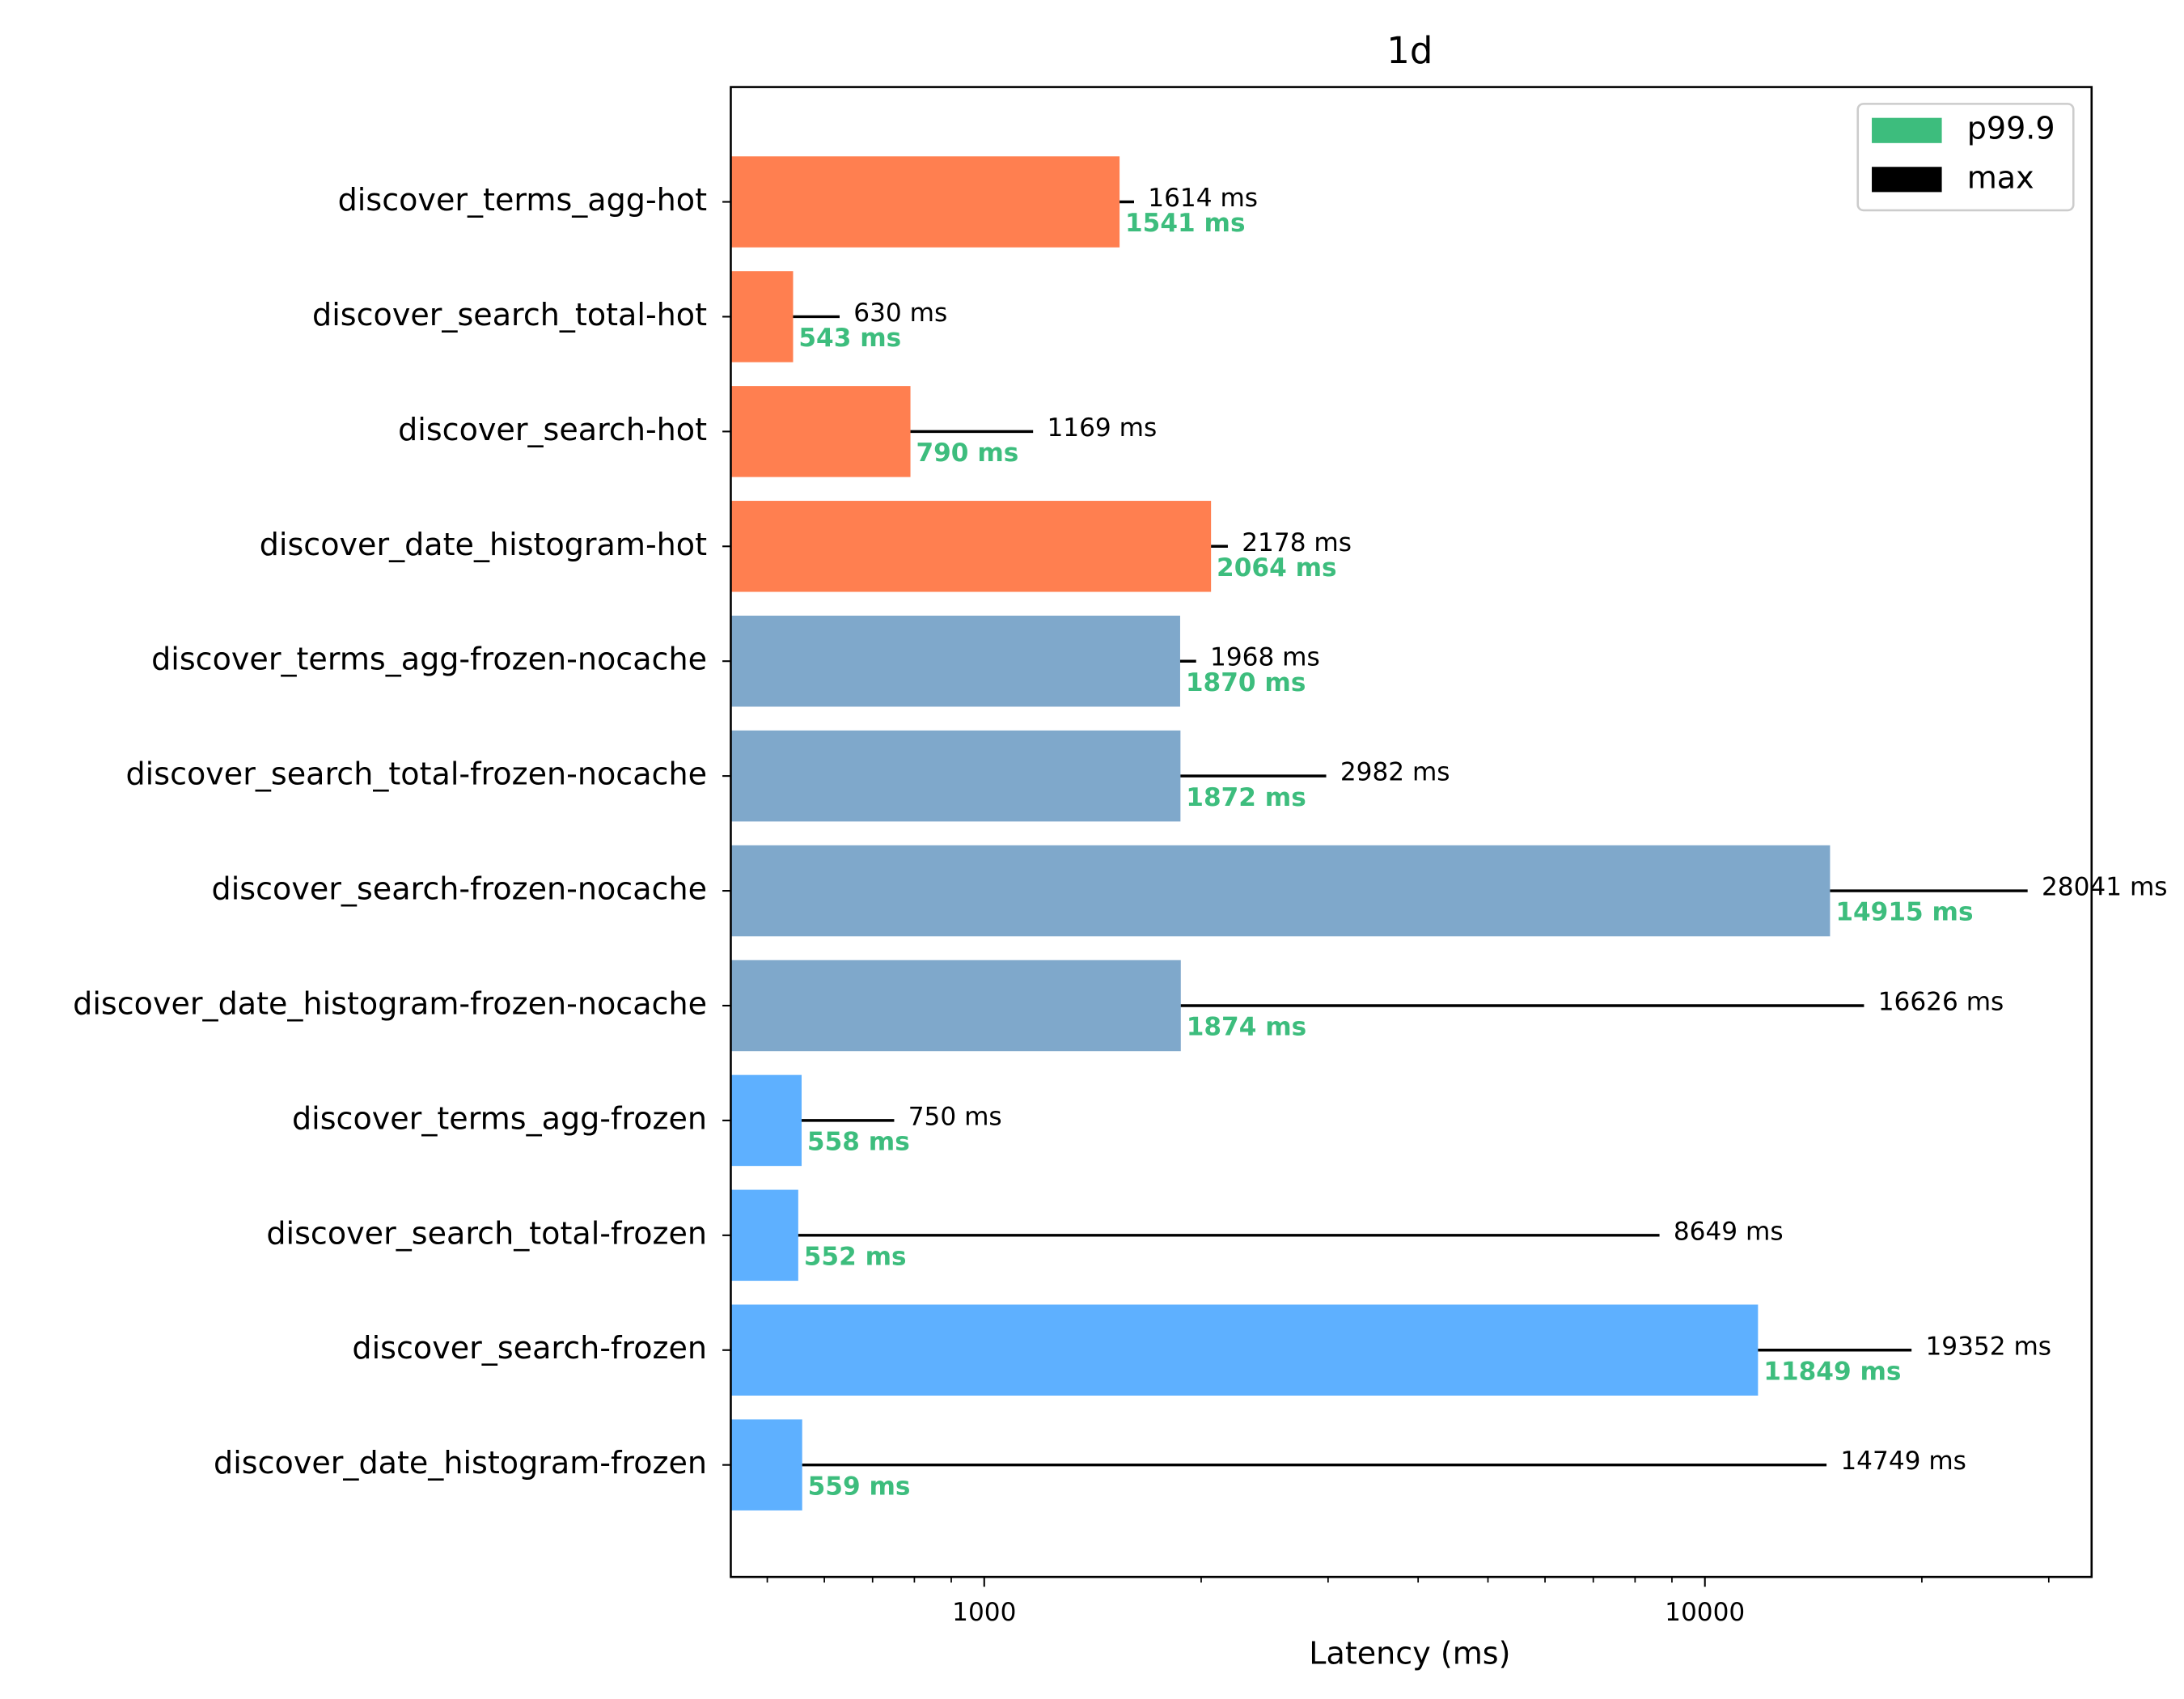 The width and height of the screenshot is (2184, 1699). Describe the element at coordinates (499, 1118) in the screenshot. I see `y-tick-label: discover_terms_agg-frozen` at that location.